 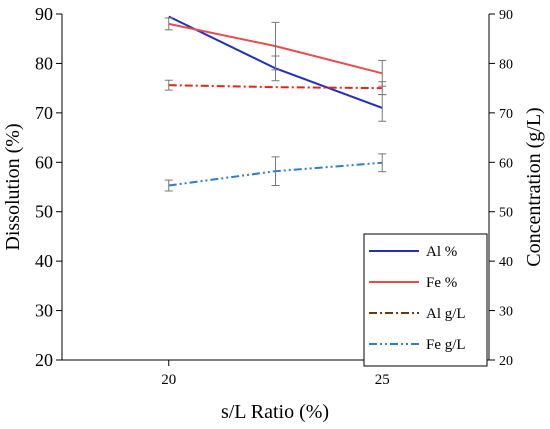 I want to click on left-y-tick-label: 40, so click(x=44, y=261).